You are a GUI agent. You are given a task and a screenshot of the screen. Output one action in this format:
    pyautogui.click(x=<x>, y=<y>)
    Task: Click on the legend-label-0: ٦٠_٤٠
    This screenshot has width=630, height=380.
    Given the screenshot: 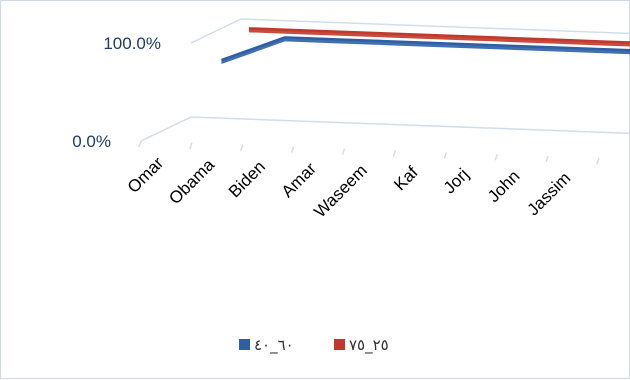 What is the action you would take?
    pyautogui.click(x=274, y=345)
    